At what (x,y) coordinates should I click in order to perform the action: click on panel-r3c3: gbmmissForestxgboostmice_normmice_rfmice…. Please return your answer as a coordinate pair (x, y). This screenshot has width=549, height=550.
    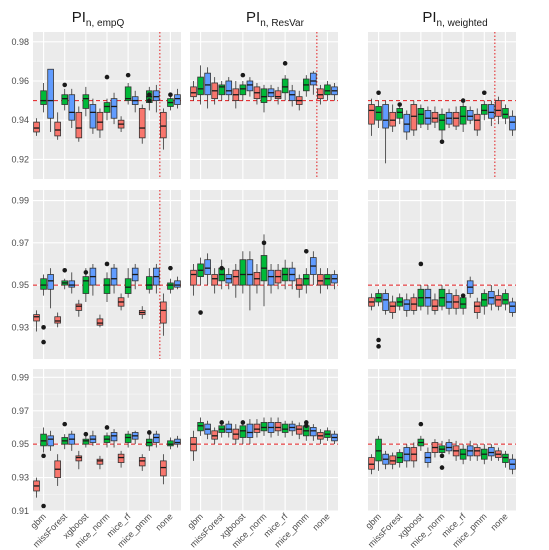
    Looking at the image, I should click on (440, 459).